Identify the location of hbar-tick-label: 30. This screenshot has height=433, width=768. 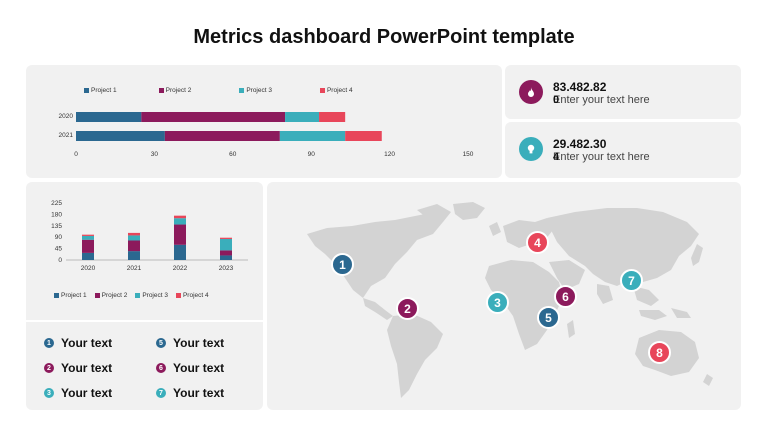
(155, 154).